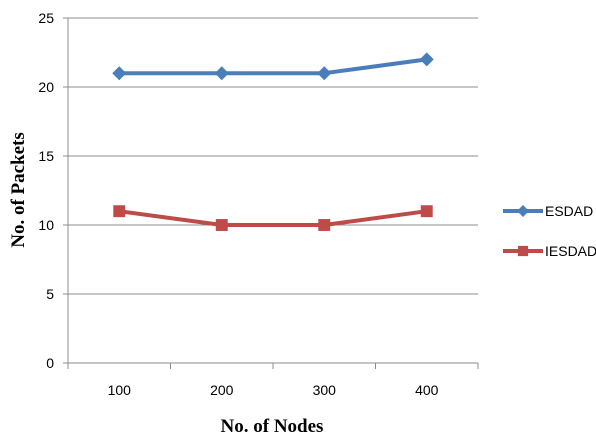 This screenshot has height=439, width=596. I want to click on x-tick-label: 400, so click(427, 390).